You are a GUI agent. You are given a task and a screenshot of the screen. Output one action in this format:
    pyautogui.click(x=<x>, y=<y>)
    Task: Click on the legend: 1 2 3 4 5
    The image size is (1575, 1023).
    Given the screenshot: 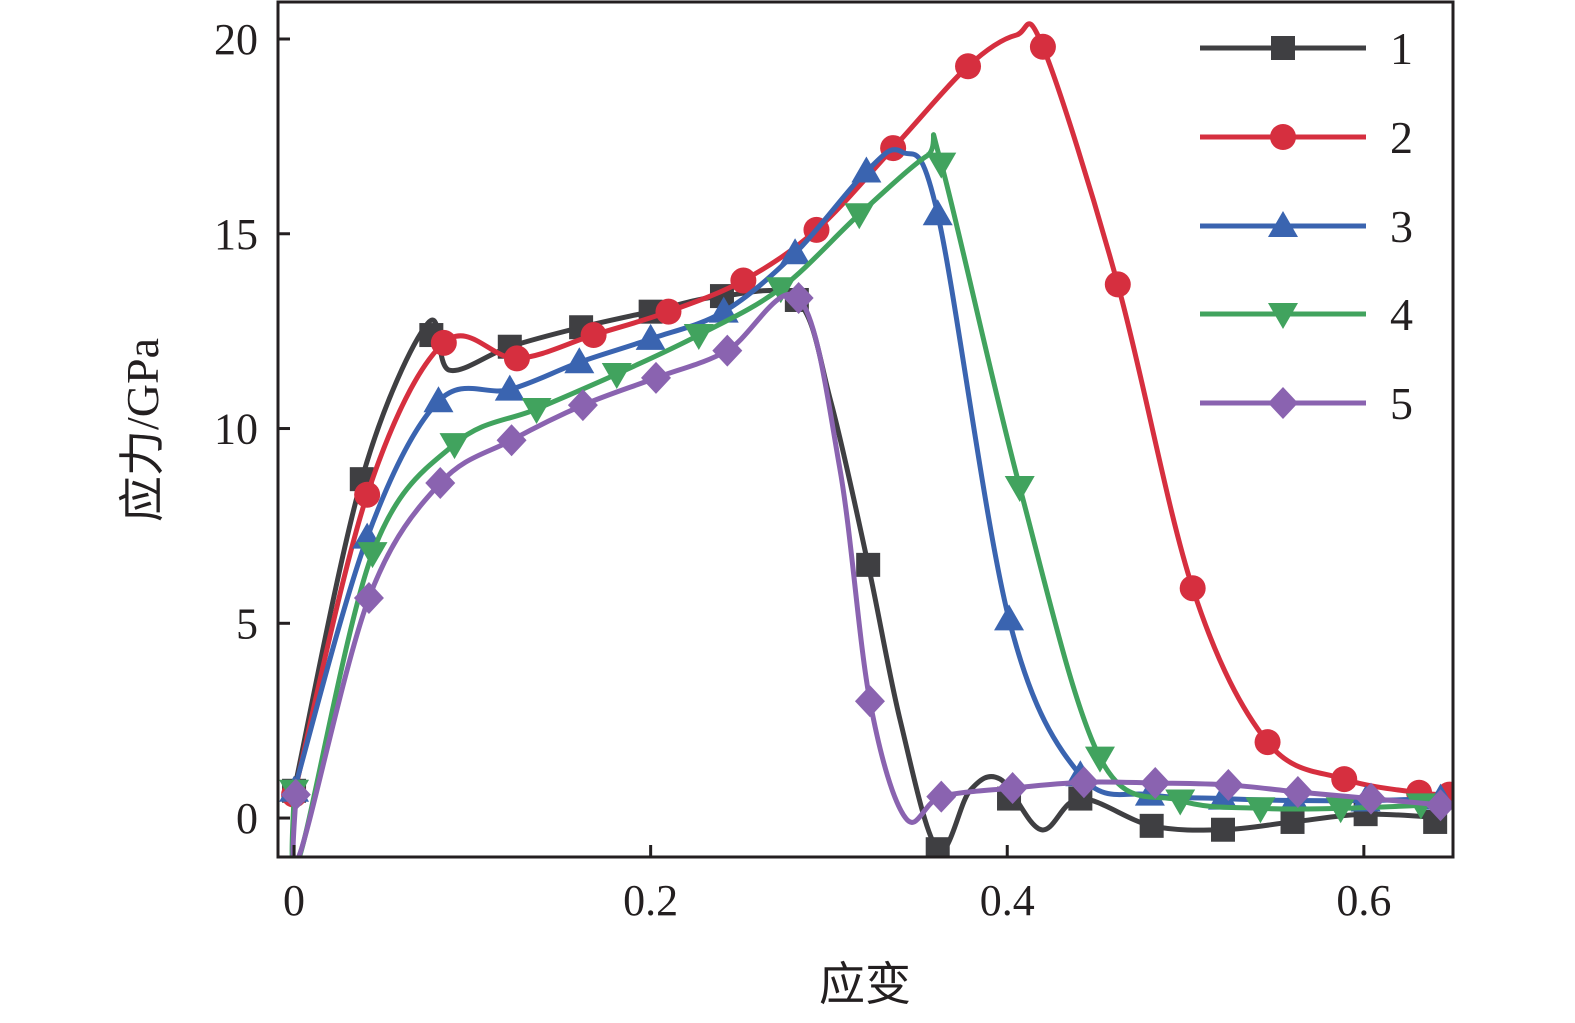 What is the action you would take?
    pyautogui.click(x=1306, y=226)
    